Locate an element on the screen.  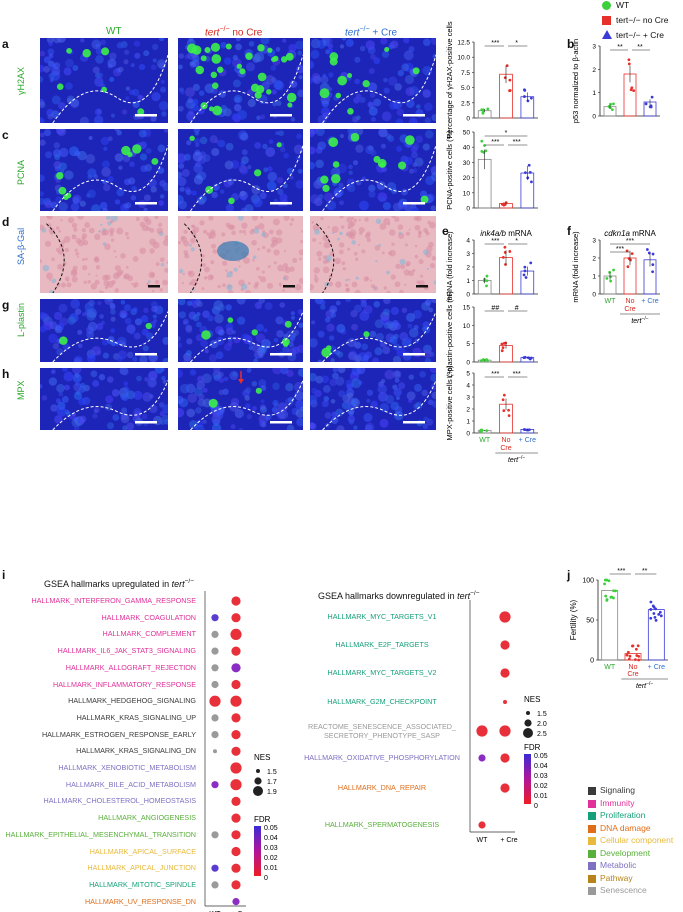
scale-bar is located at coordinates (414, 422).